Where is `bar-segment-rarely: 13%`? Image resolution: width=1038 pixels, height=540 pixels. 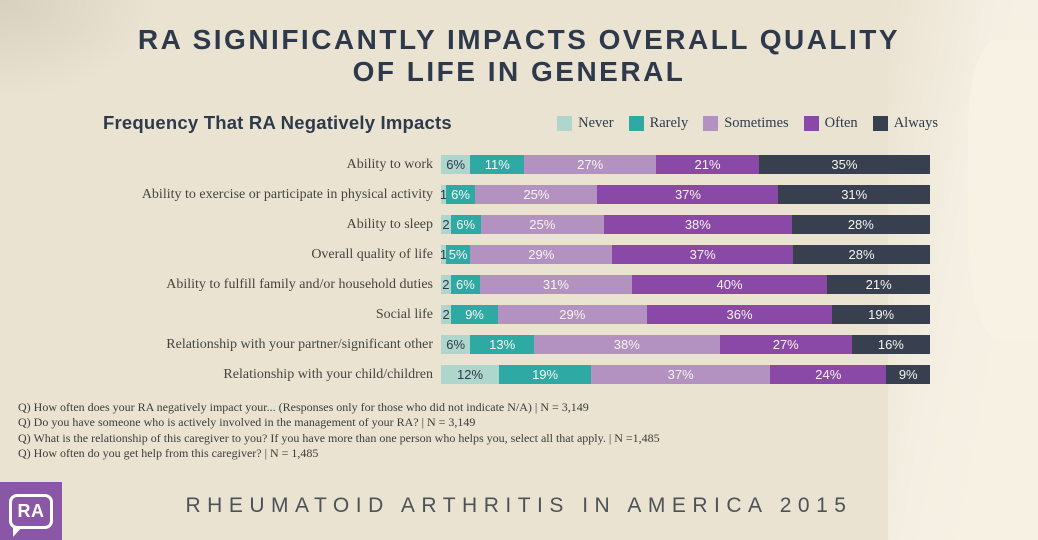
bar-segment-rarely: 13% is located at coordinates (502, 344).